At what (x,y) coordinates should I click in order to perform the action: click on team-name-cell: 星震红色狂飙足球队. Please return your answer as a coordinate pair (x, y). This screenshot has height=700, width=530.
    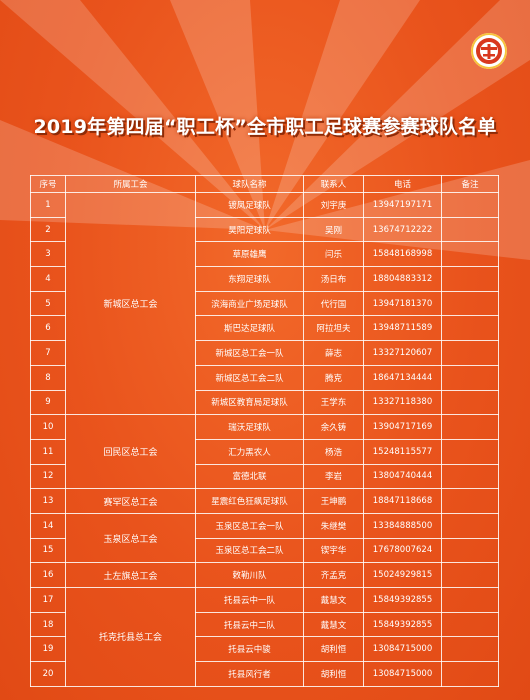
    Looking at the image, I should click on (249, 501).